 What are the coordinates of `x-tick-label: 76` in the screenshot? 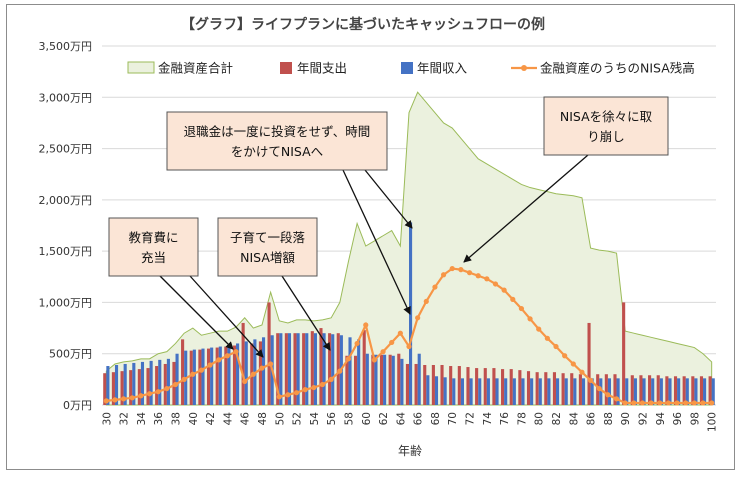 It's located at (505, 419).